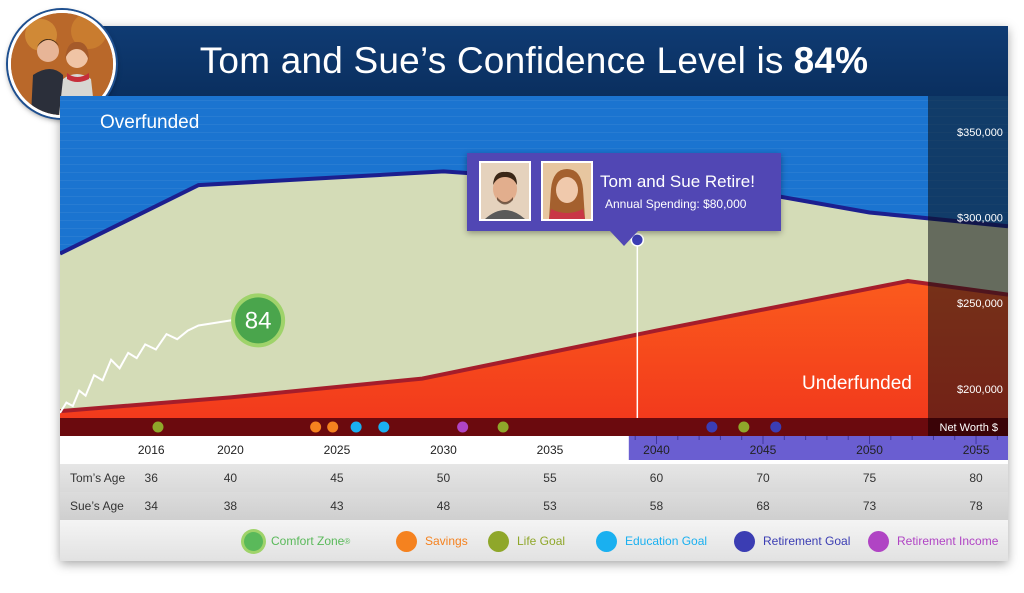  I want to click on sue-age-value: 58, so click(656, 506).